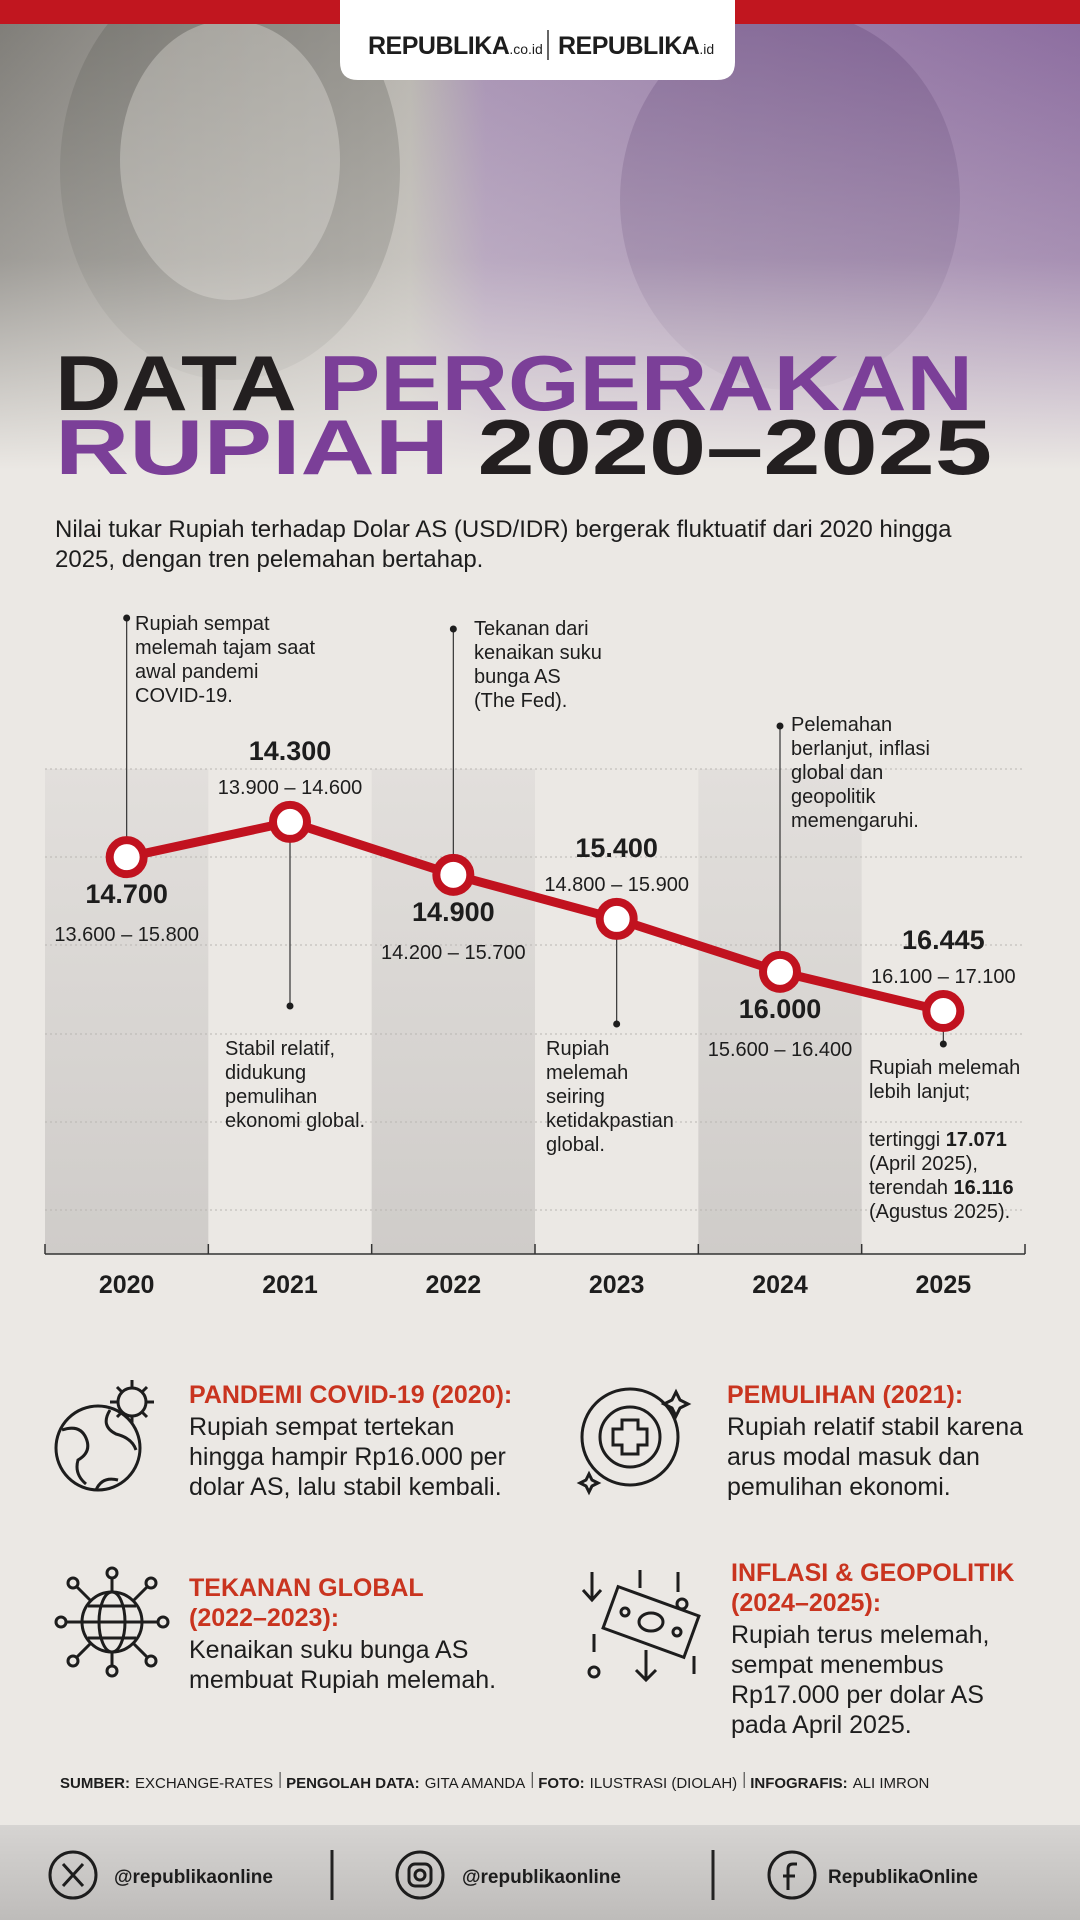  I want to click on highlight-text: Kenaikan suku bunga AS, so click(328, 1650).